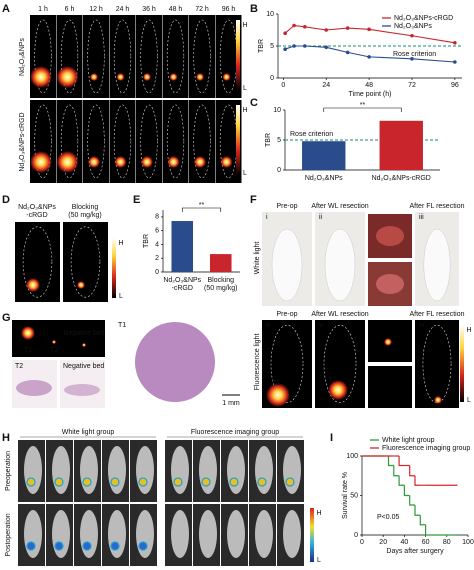  Describe the element at coordinates (146, 241) in the screenshot. I see `y-axis-label: TBR` at that location.